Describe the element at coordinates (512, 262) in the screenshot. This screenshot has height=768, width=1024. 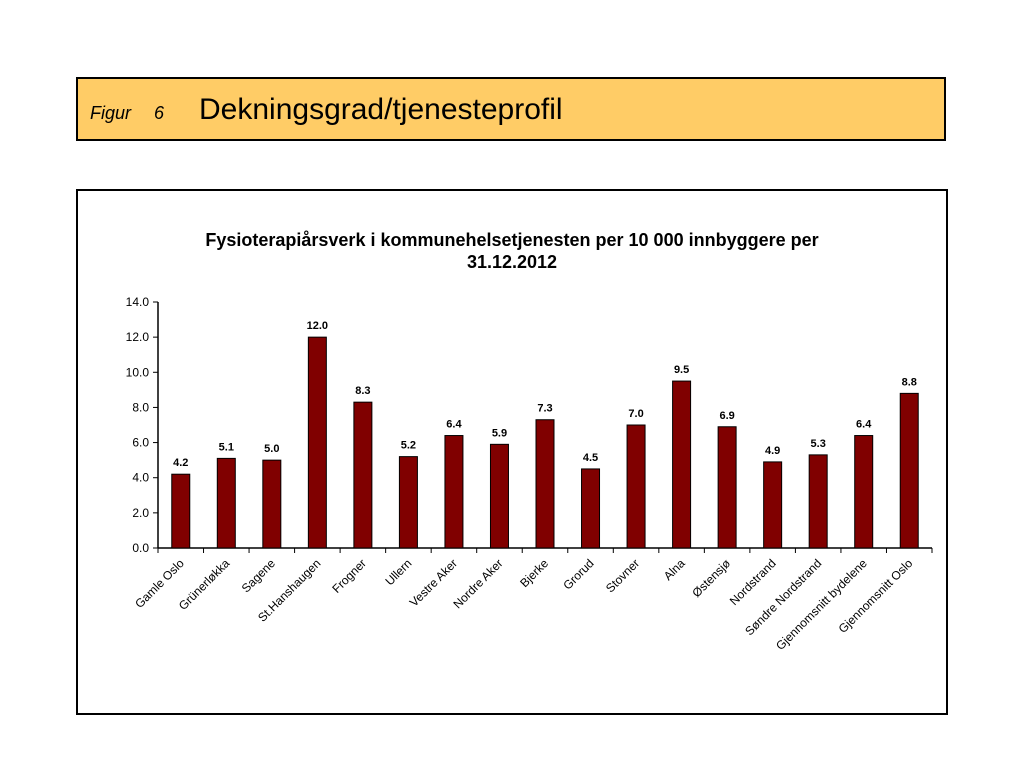
I see `chart-title-line-2: 31.12.2012` at that location.